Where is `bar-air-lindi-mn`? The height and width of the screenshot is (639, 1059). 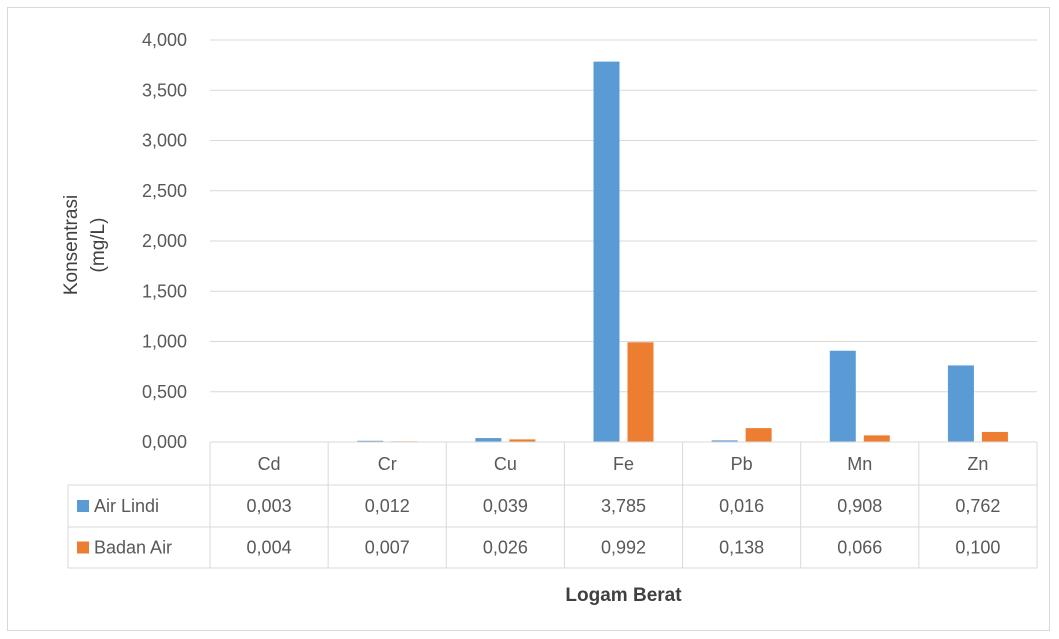
bar-air-lindi-mn is located at coordinates (842, 396).